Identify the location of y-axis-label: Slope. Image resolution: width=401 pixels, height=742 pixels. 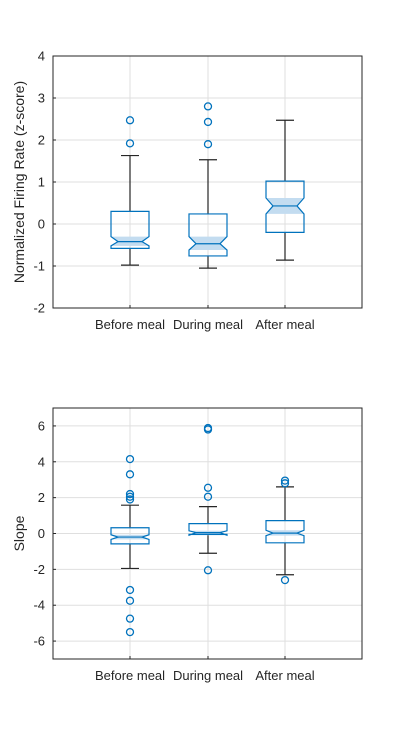
(19, 533).